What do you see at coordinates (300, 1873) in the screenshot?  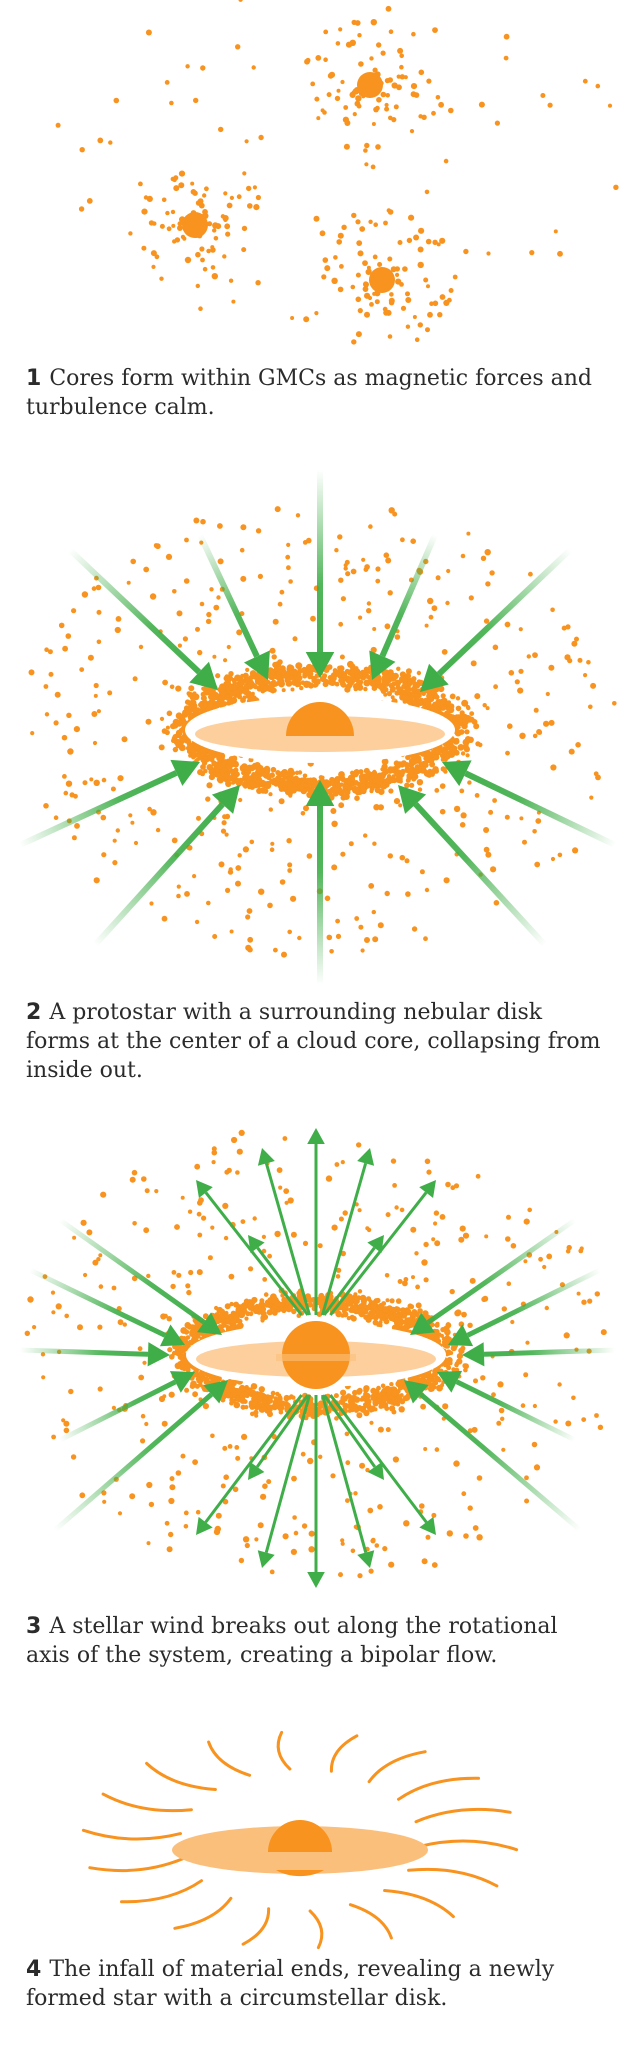 I see `new-star-bottom` at bounding box center [300, 1873].